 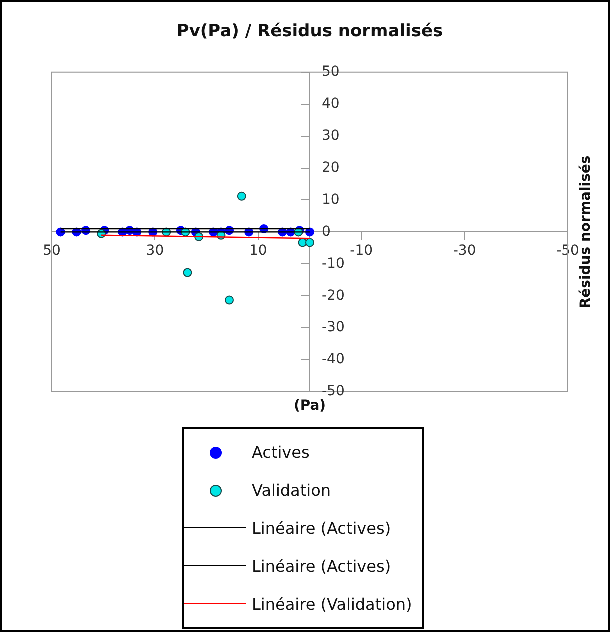 What do you see at coordinates (258, 251) in the screenshot?
I see `x-tick-label: 10` at bounding box center [258, 251].